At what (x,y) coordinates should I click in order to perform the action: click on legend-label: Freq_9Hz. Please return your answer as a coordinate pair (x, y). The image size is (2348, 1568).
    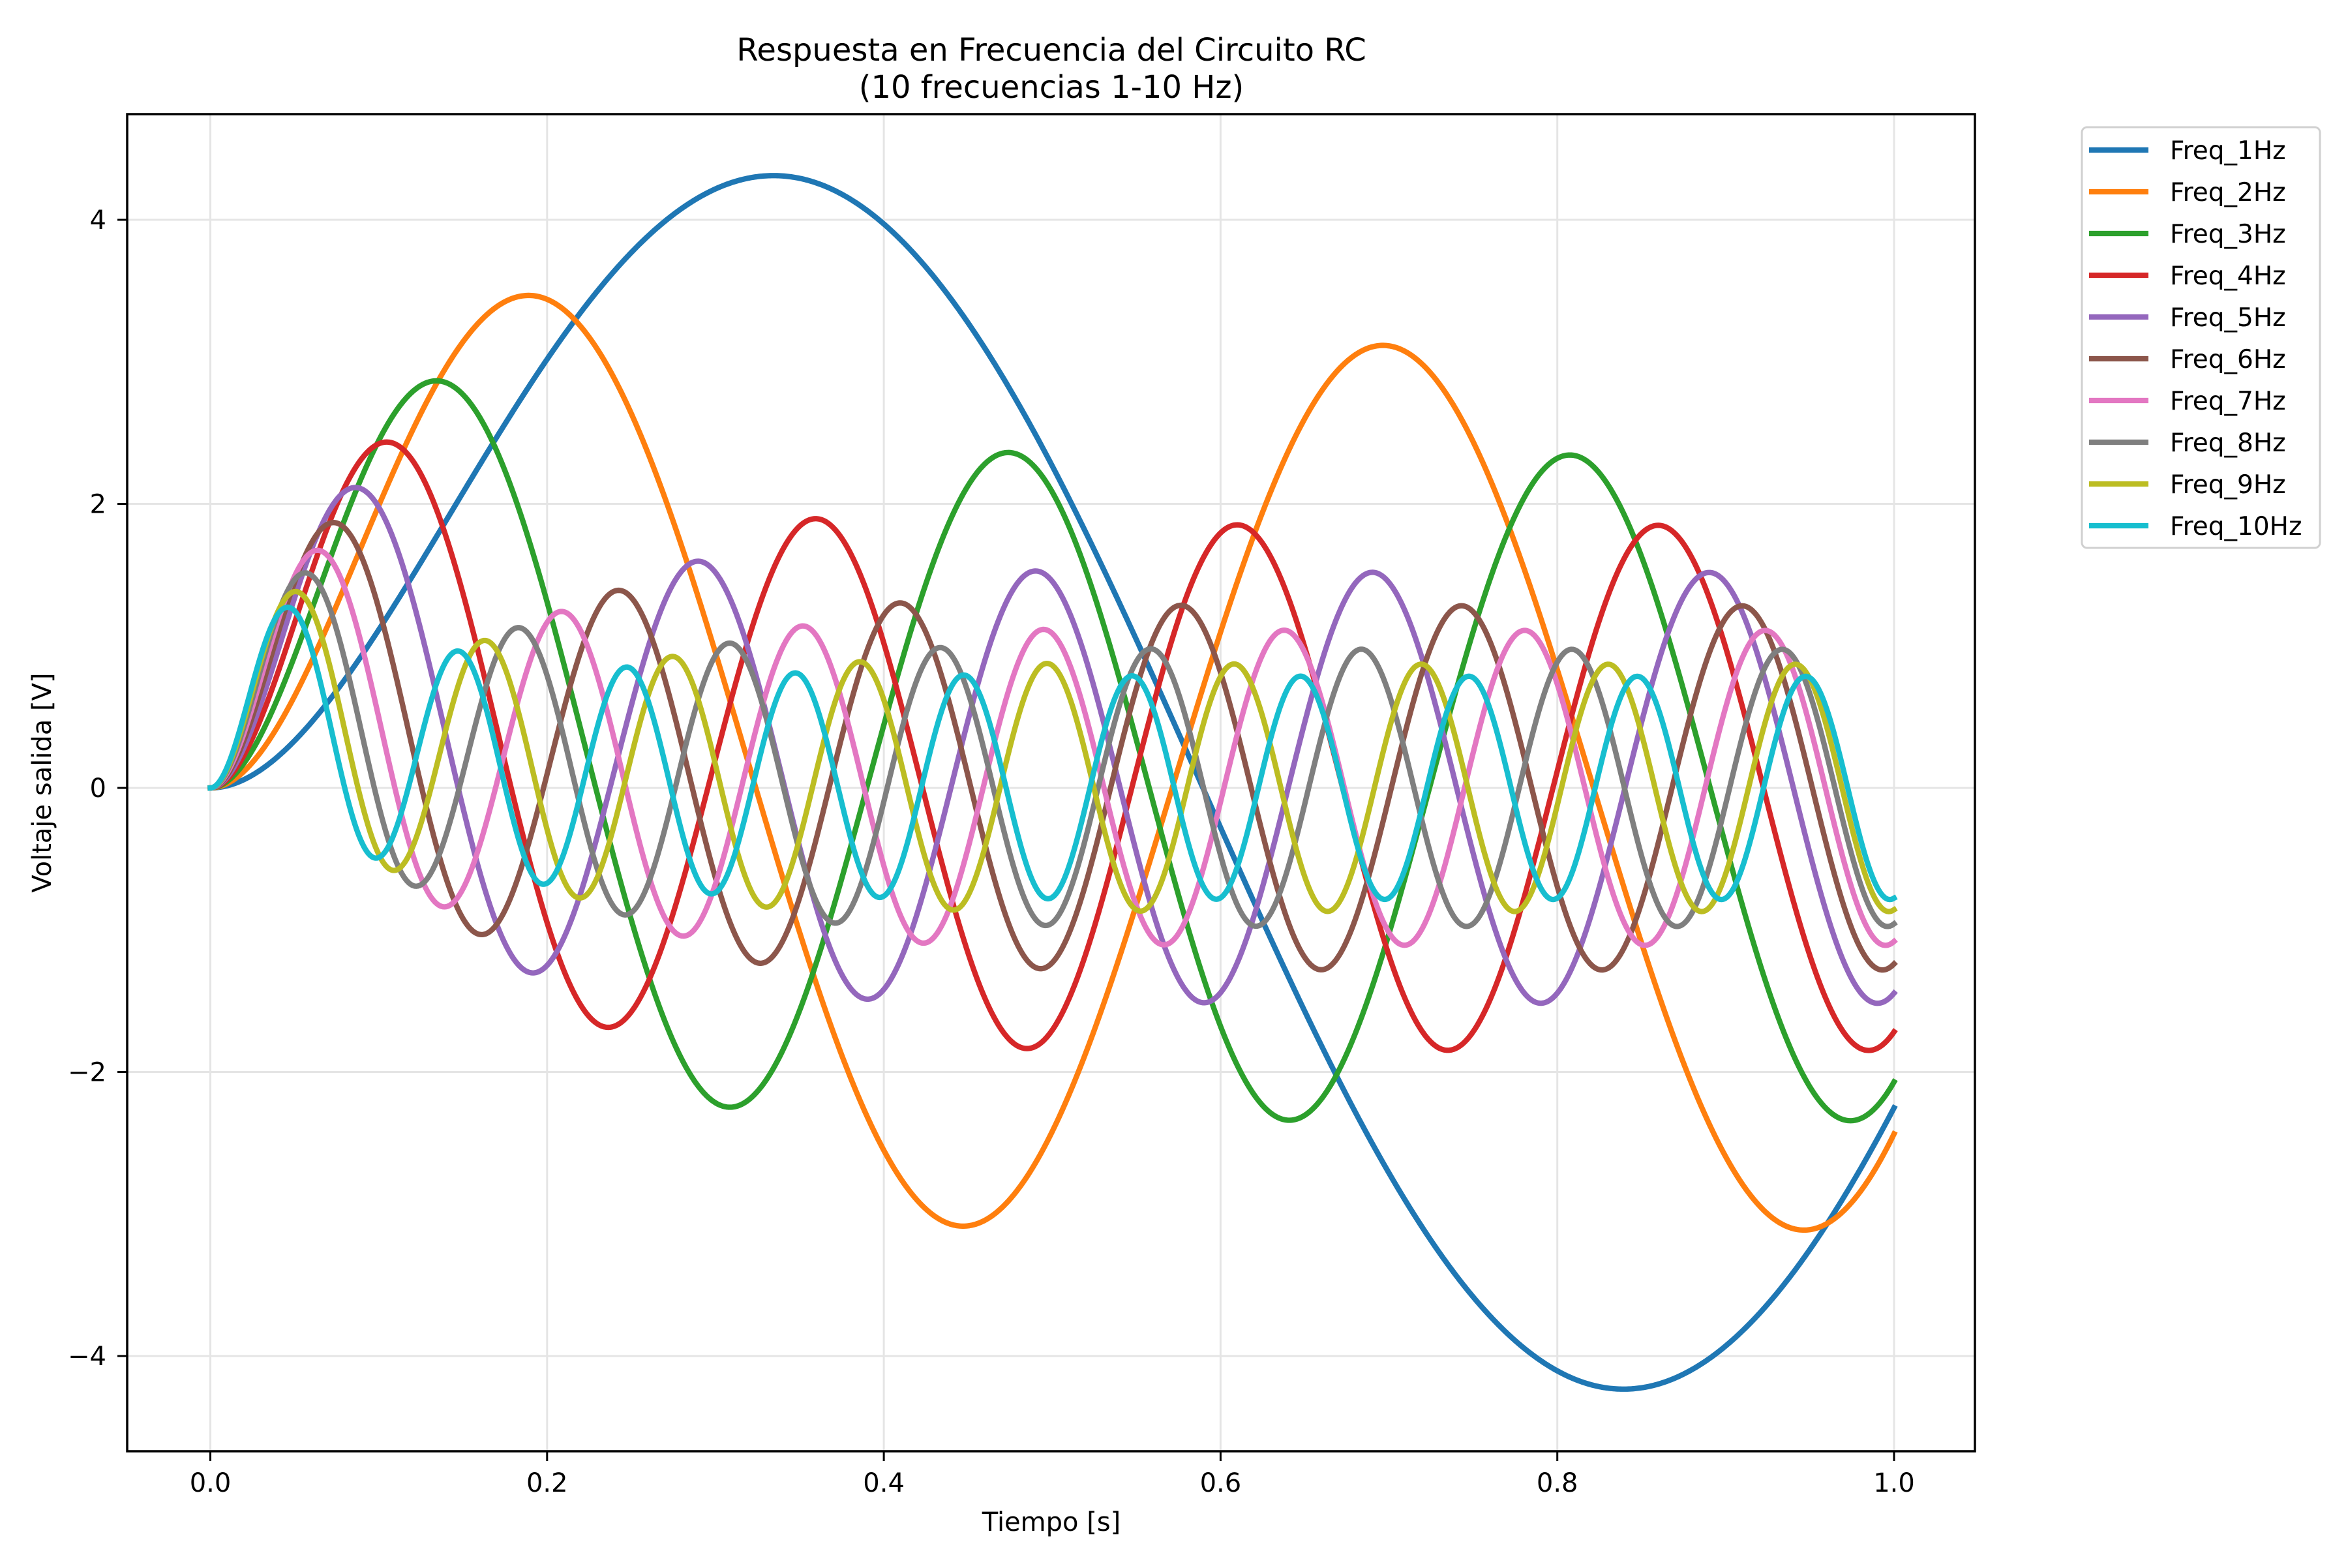
    Looking at the image, I should click on (2228, 485).